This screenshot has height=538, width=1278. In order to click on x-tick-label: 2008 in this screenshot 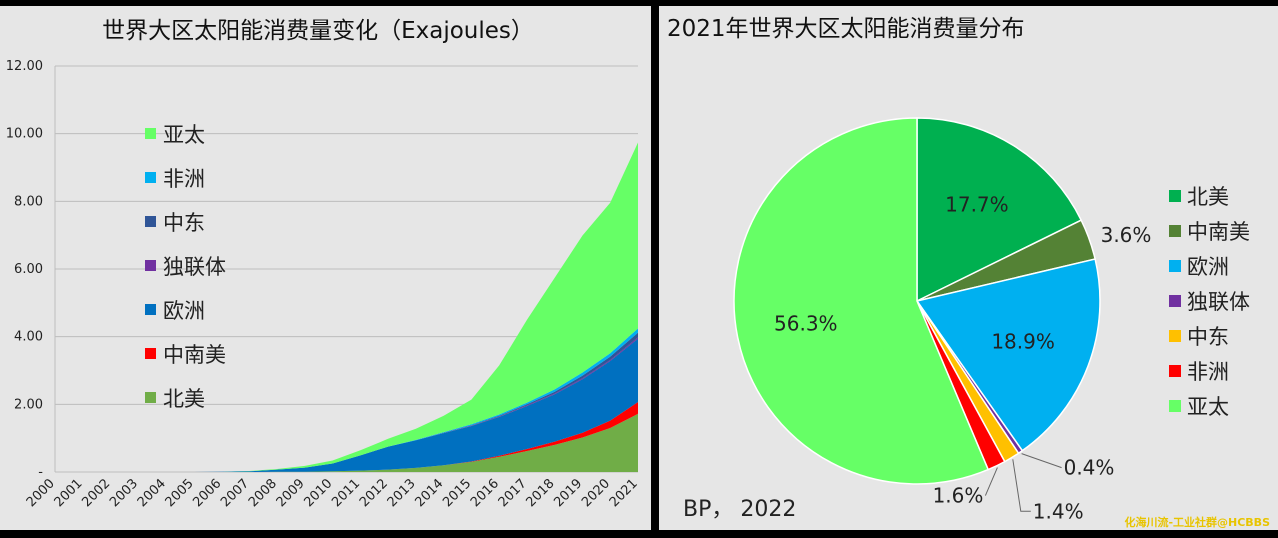, I will do `click(263, 493)`.